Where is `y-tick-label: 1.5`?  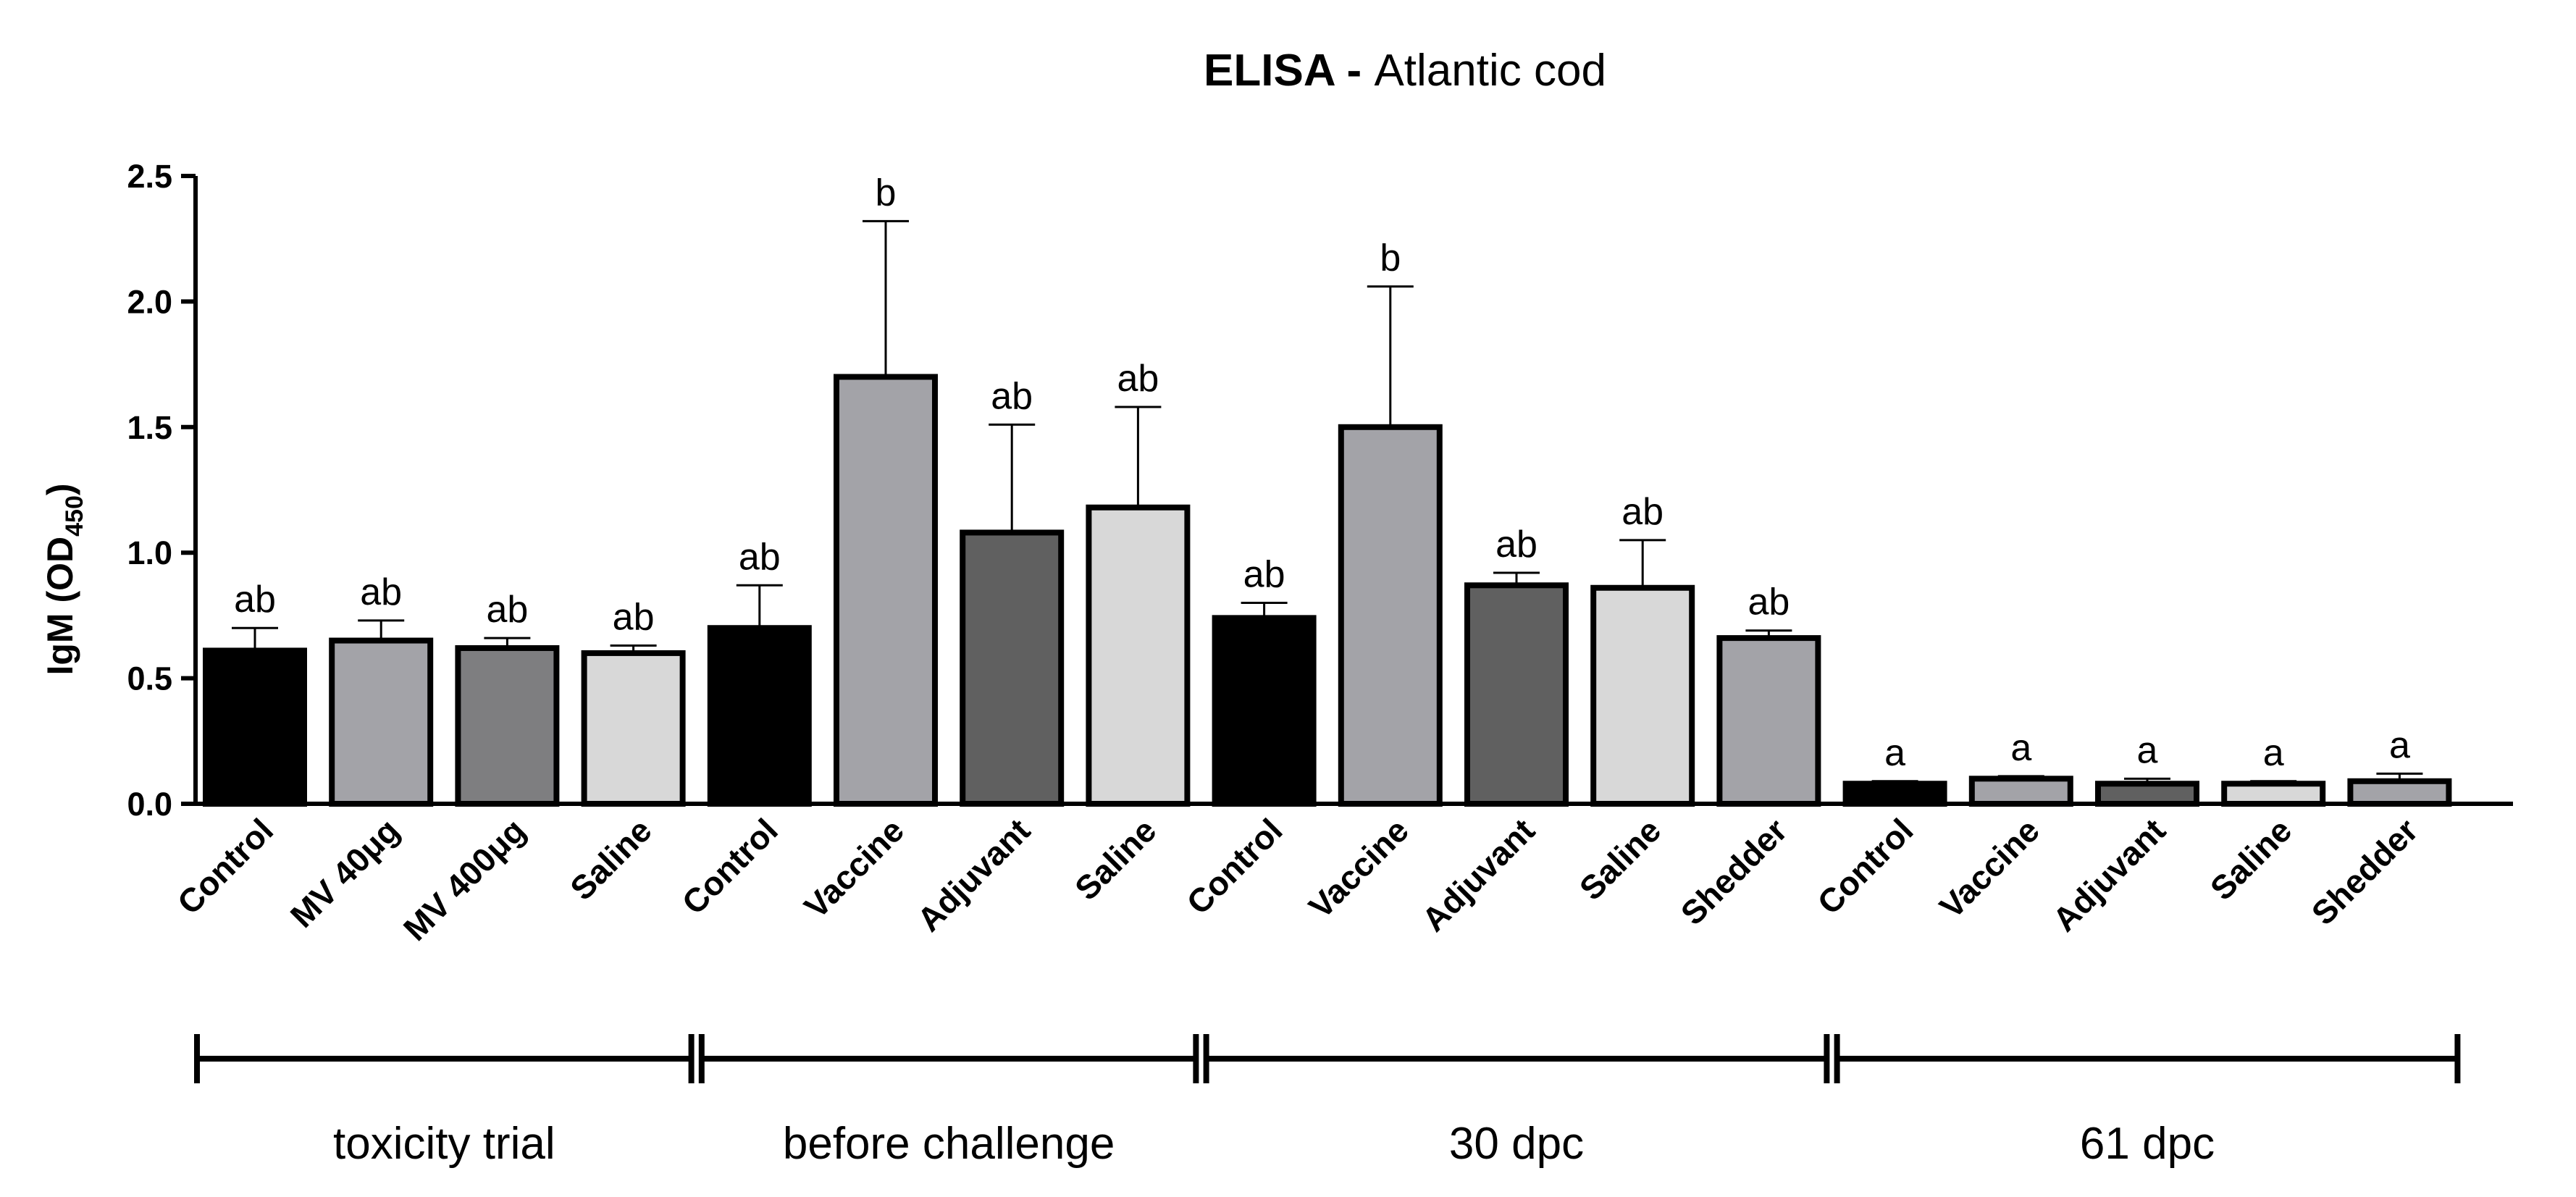
y-tick-label: 1.5 is located at coordinates (149, 427).